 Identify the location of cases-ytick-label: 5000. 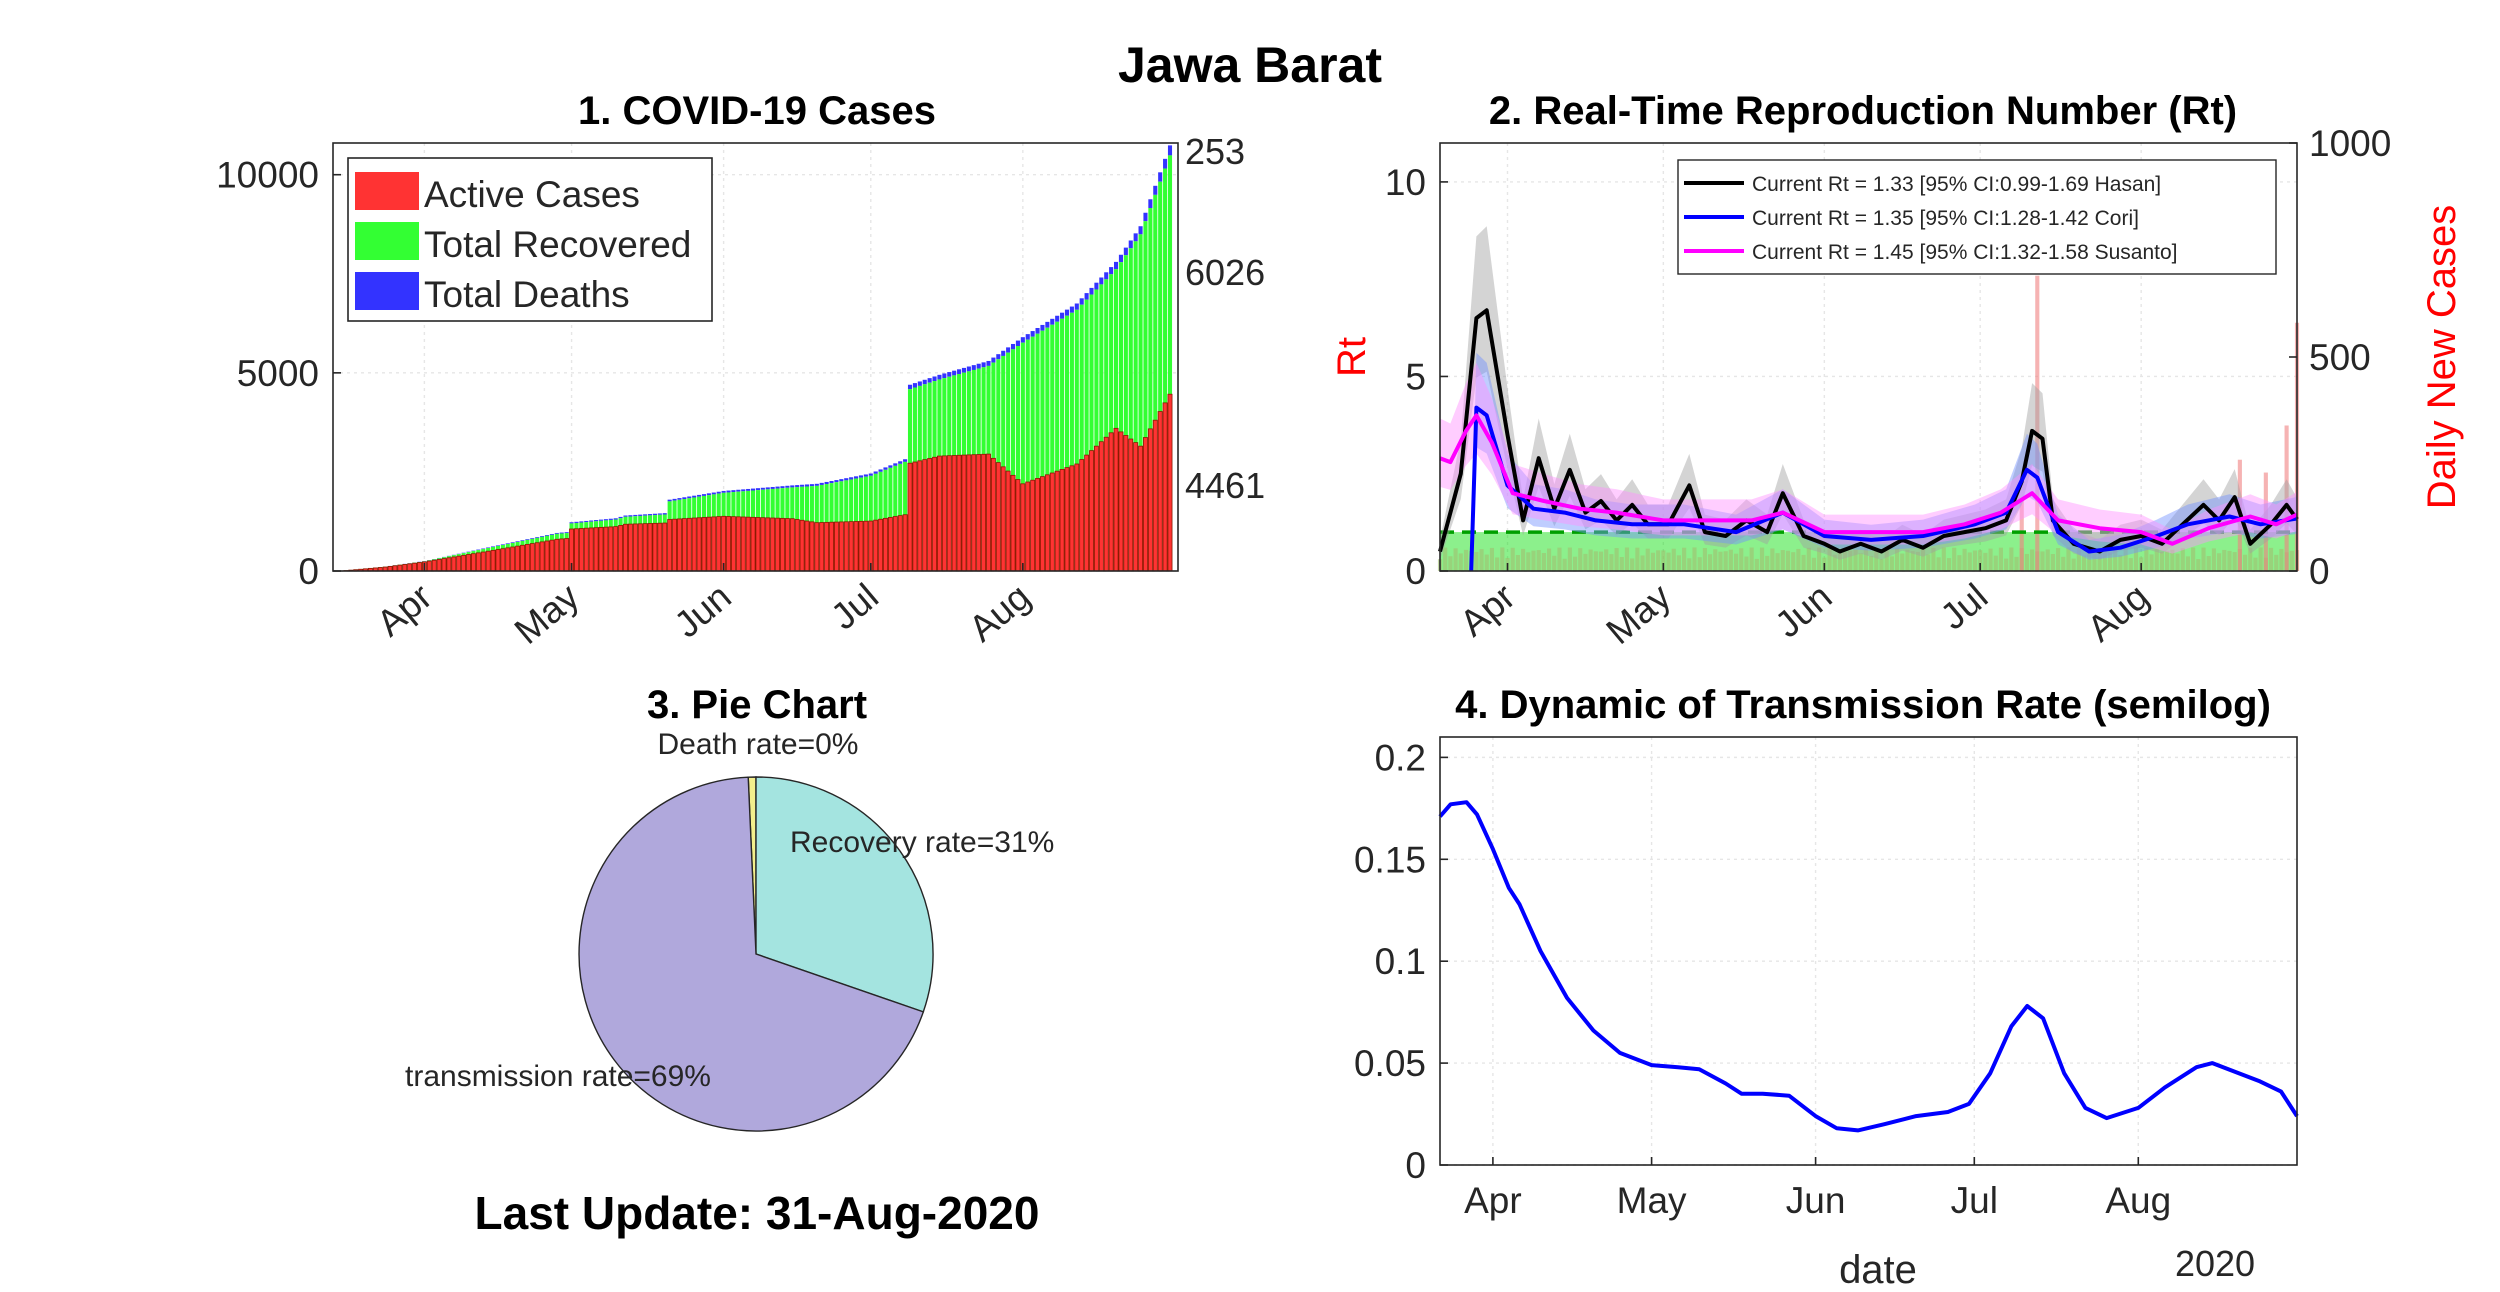
(278, 373).